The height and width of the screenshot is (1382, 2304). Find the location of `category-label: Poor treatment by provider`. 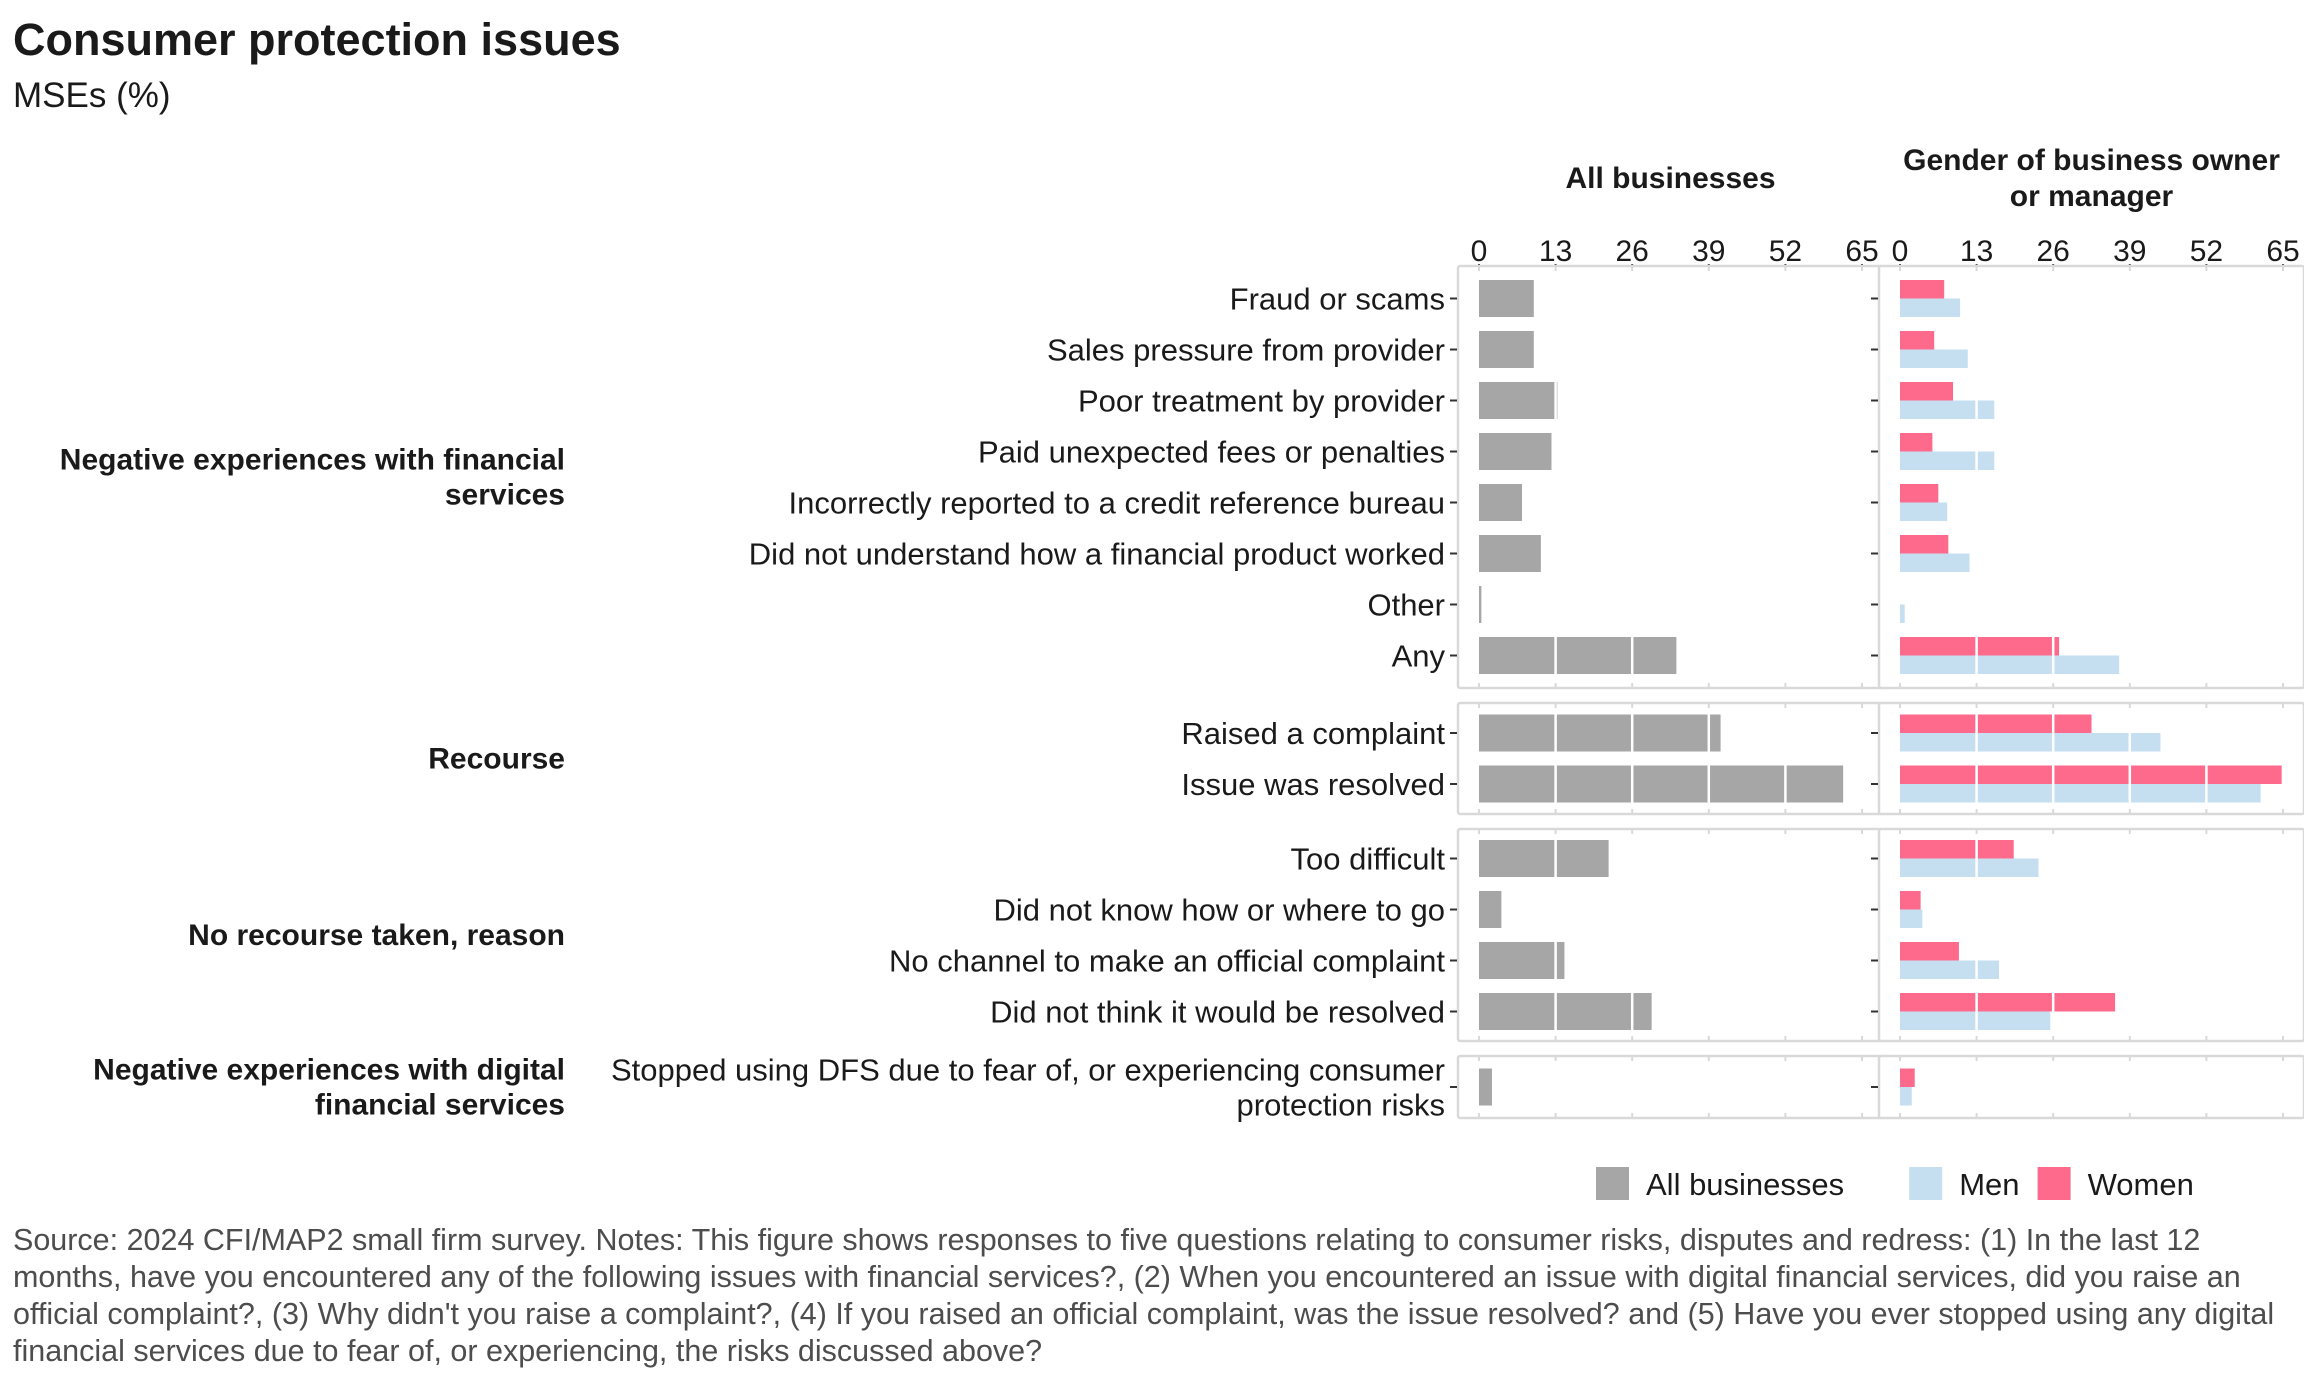

category-label: Poor treatment by provider is located at coordinates (1261, 401).